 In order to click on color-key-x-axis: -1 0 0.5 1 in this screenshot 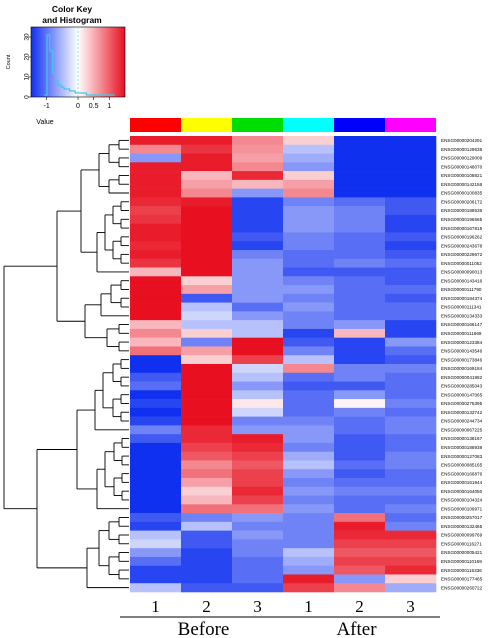, I will do `click(77, 103)`.